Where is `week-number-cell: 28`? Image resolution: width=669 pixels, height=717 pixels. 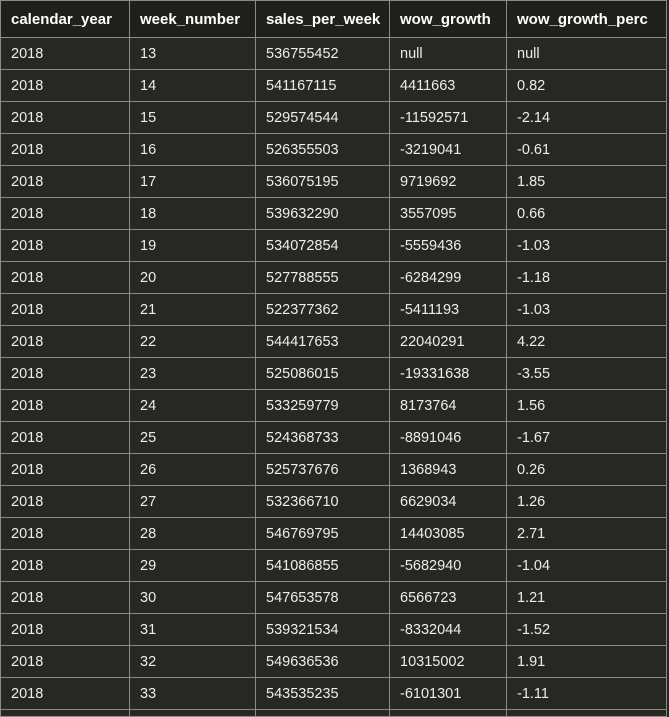
week-number-cell: 28 is located at coordinates (192, 533).